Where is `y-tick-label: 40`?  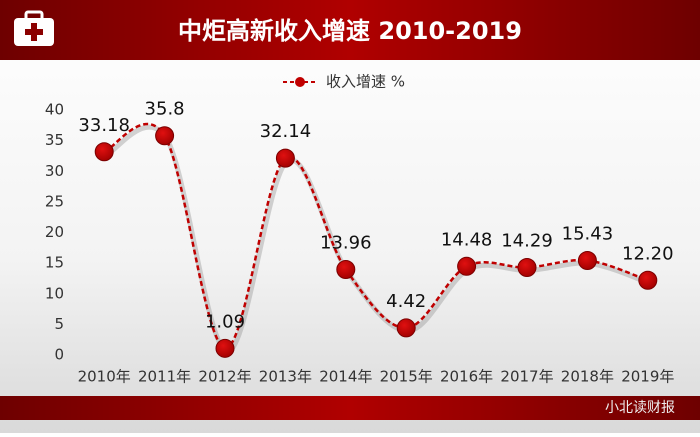
y-tick-label: 40 is located at coordinates (54, 110).